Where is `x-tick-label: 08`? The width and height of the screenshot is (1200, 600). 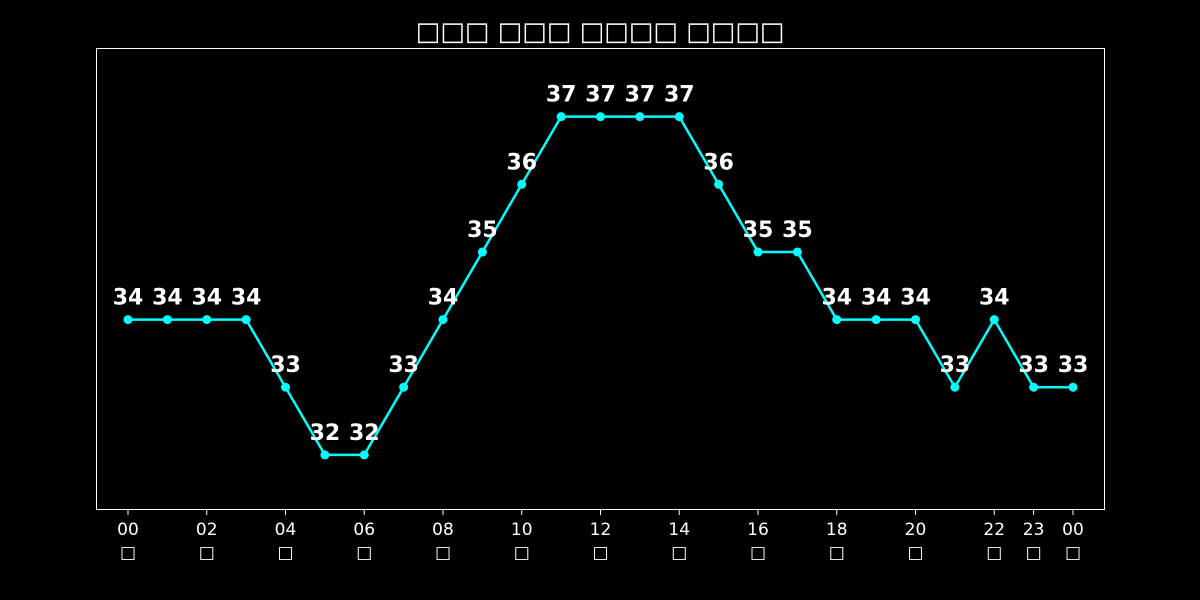 x-tick-label: 08 is located at coordinates (443, 530).